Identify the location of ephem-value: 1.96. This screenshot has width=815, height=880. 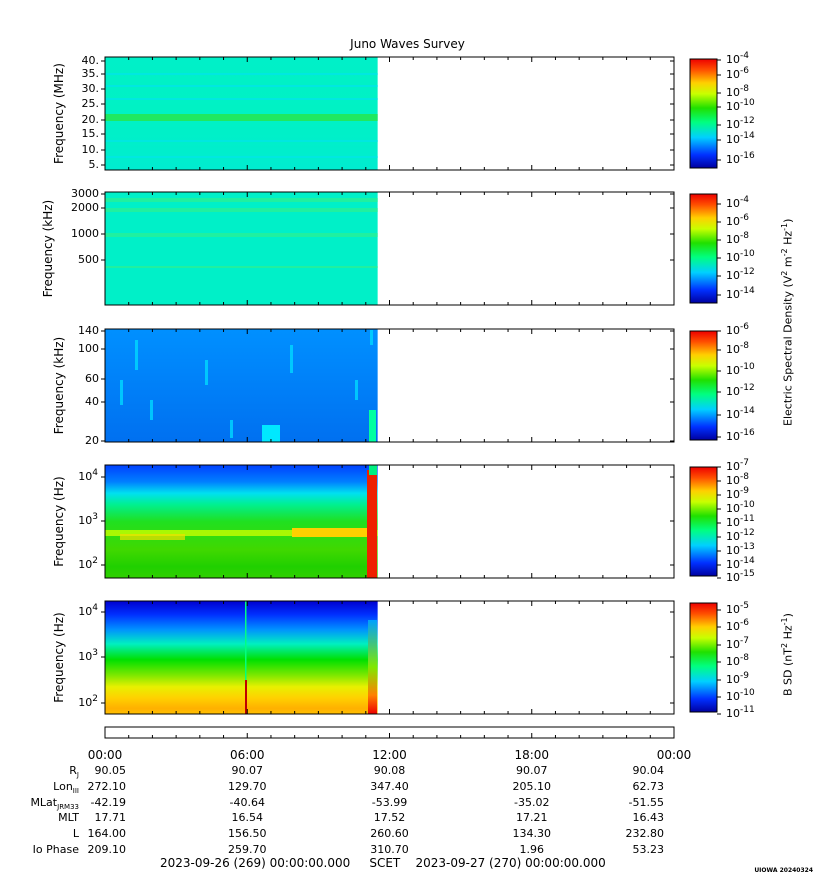
(532, 849).